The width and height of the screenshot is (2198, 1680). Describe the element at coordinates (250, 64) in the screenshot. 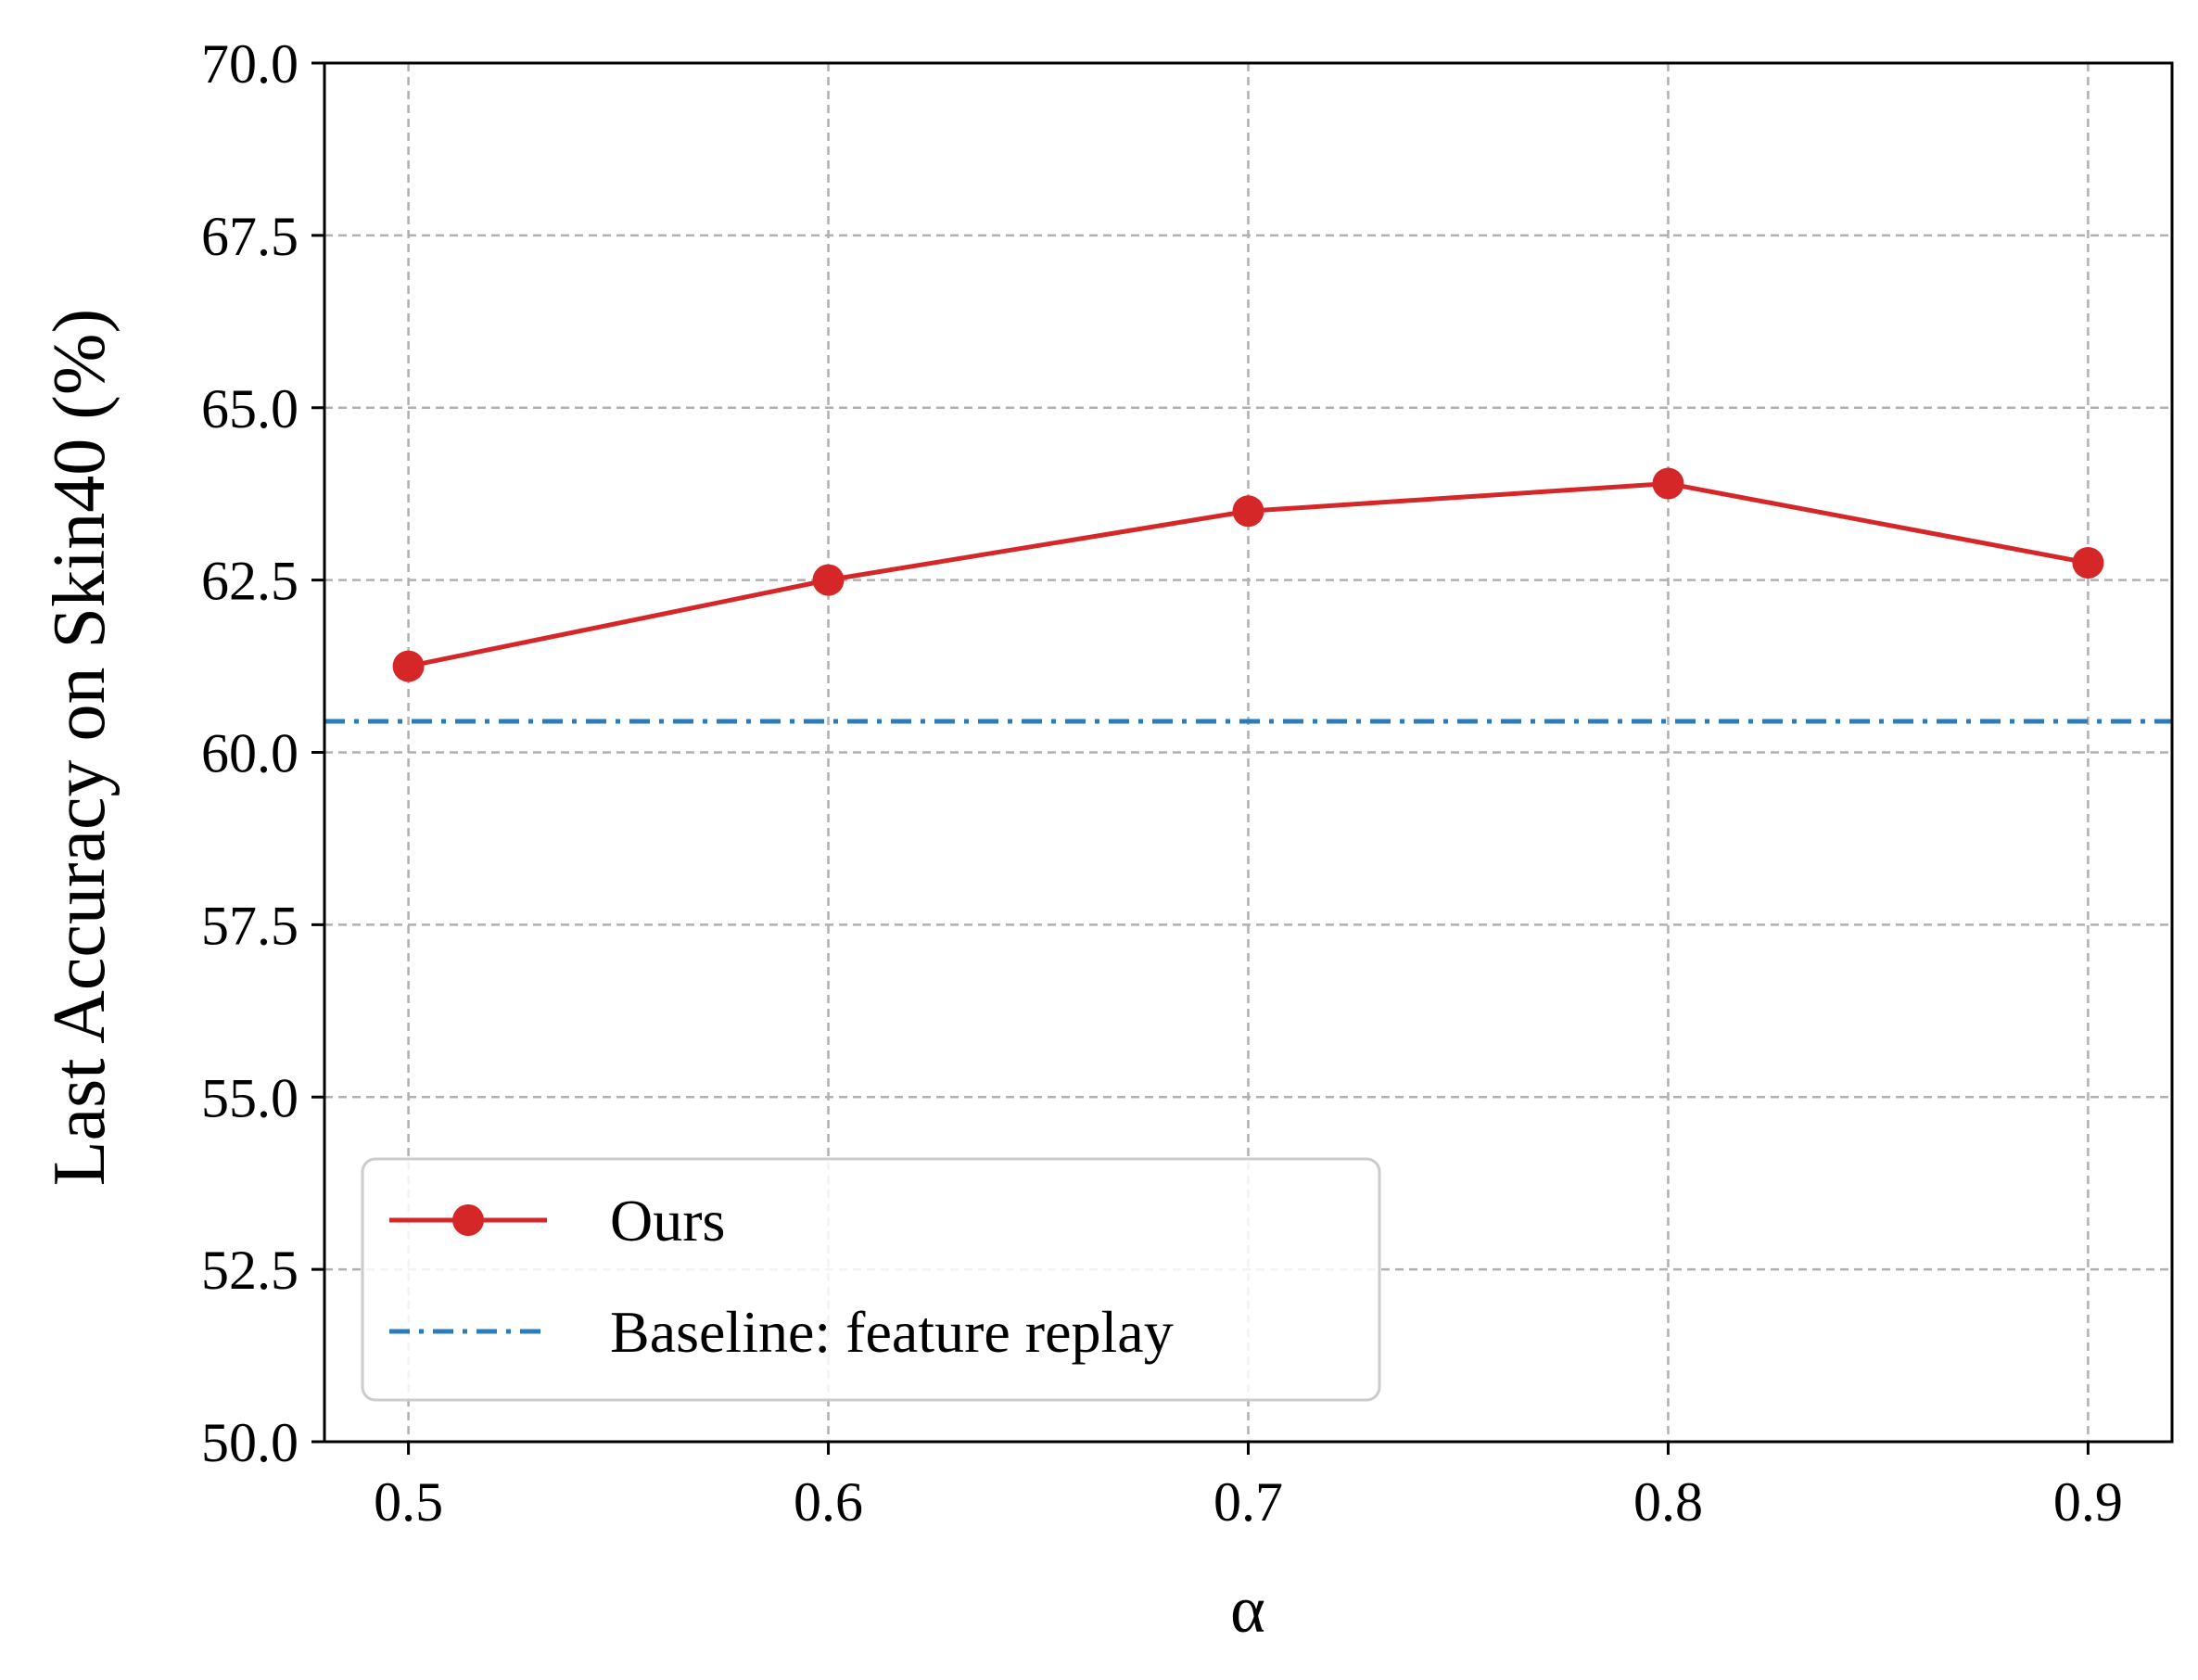

I see `y-tick-label: 70.0` at that location.